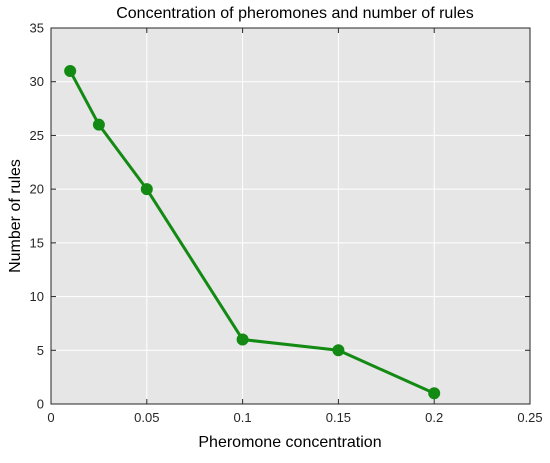 Image resolution: width=550 pixels, height=463 pixels. What do you see at coordinates (37, 81) in the screenshot?
I see `y-tick-label: 30` at bounding box center [37, 81].